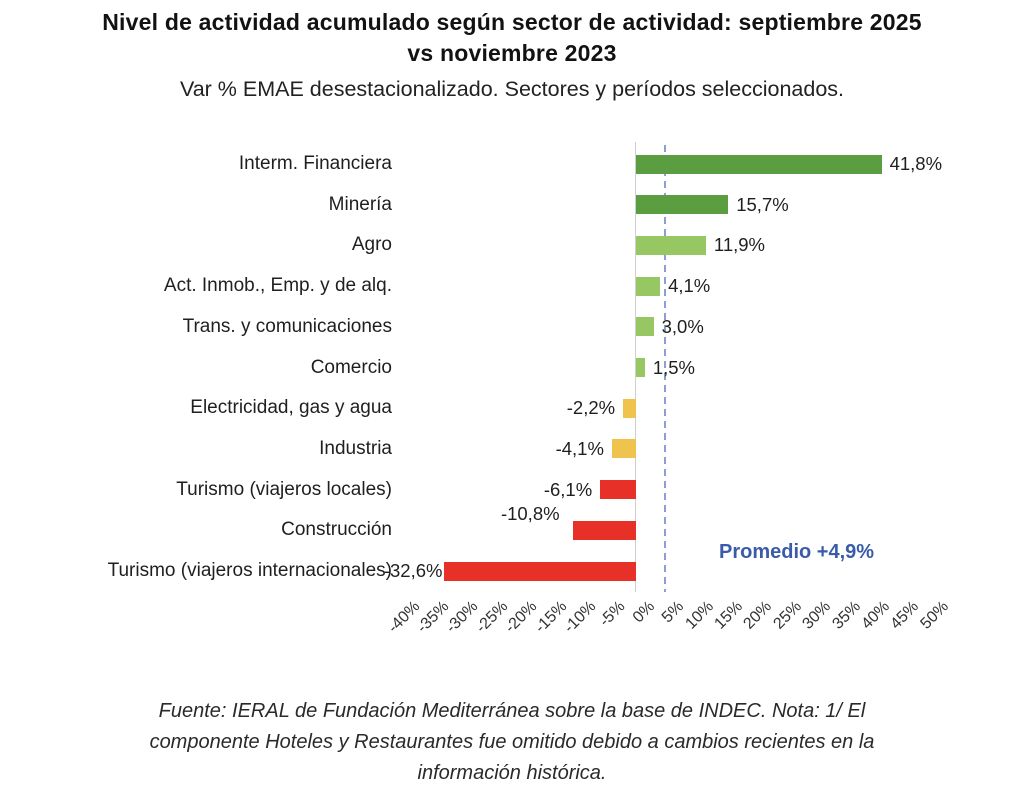  Describe the element at coordinates (758, 615) in the screenshot. I see `x-tick-label: 20%` at that location.